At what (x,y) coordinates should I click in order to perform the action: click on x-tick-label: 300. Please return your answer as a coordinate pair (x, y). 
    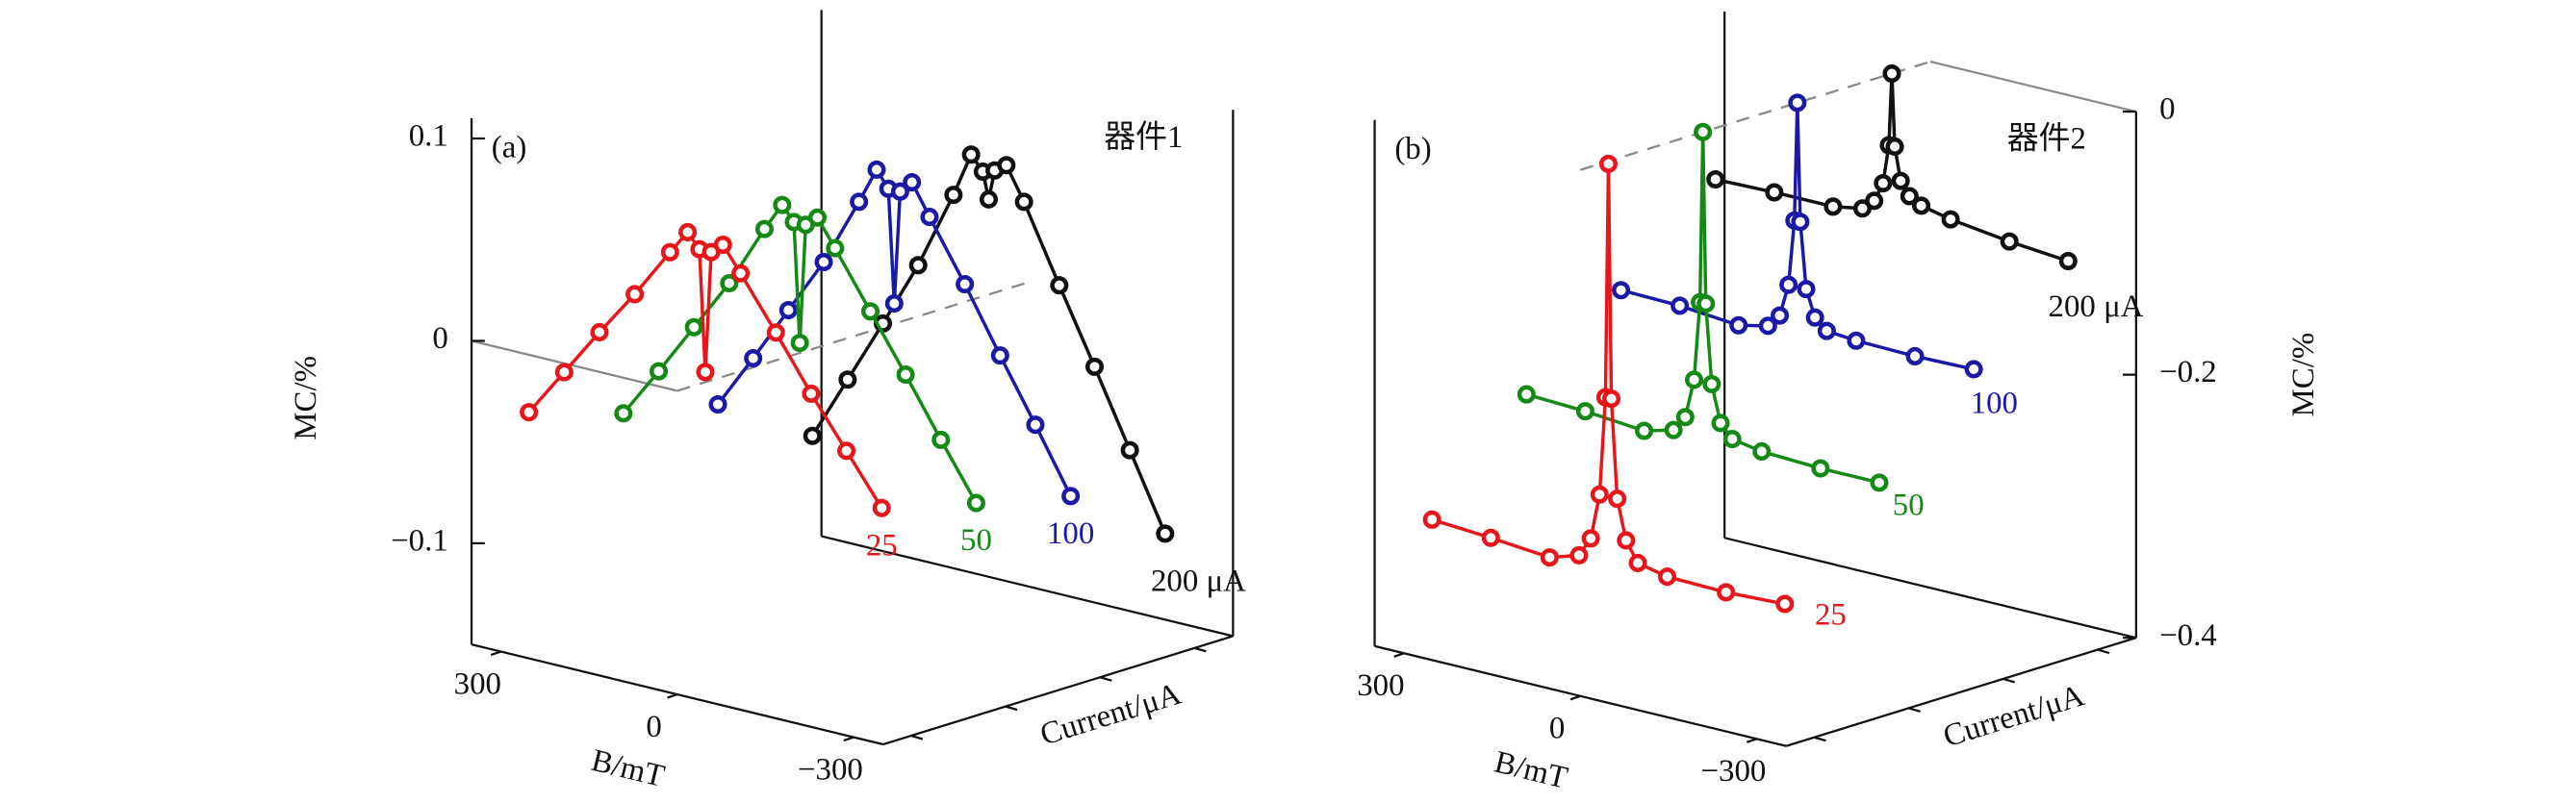
    Looking at the image, I should click on (477, 683).